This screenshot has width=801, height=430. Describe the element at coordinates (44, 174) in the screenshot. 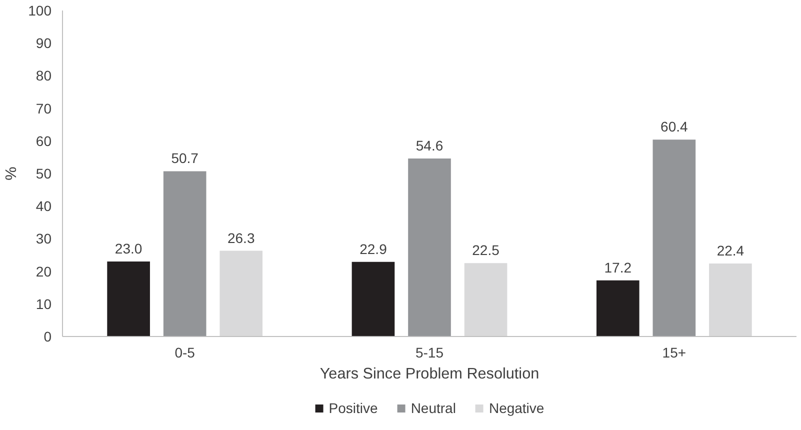

I see `y-tick-label: 50` at that location.